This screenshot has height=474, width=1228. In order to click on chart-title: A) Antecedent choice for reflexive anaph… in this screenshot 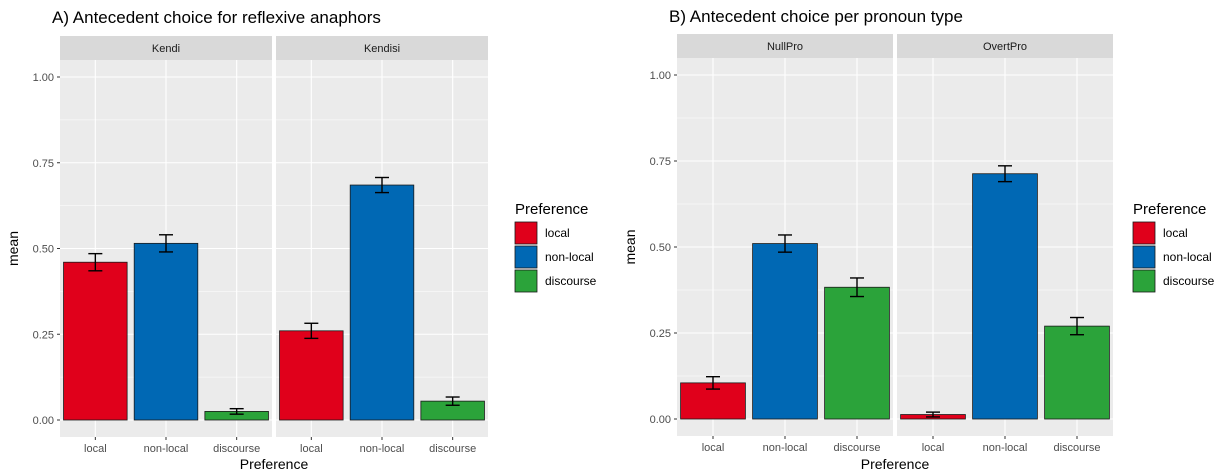, I will do `click(216, 17)`.